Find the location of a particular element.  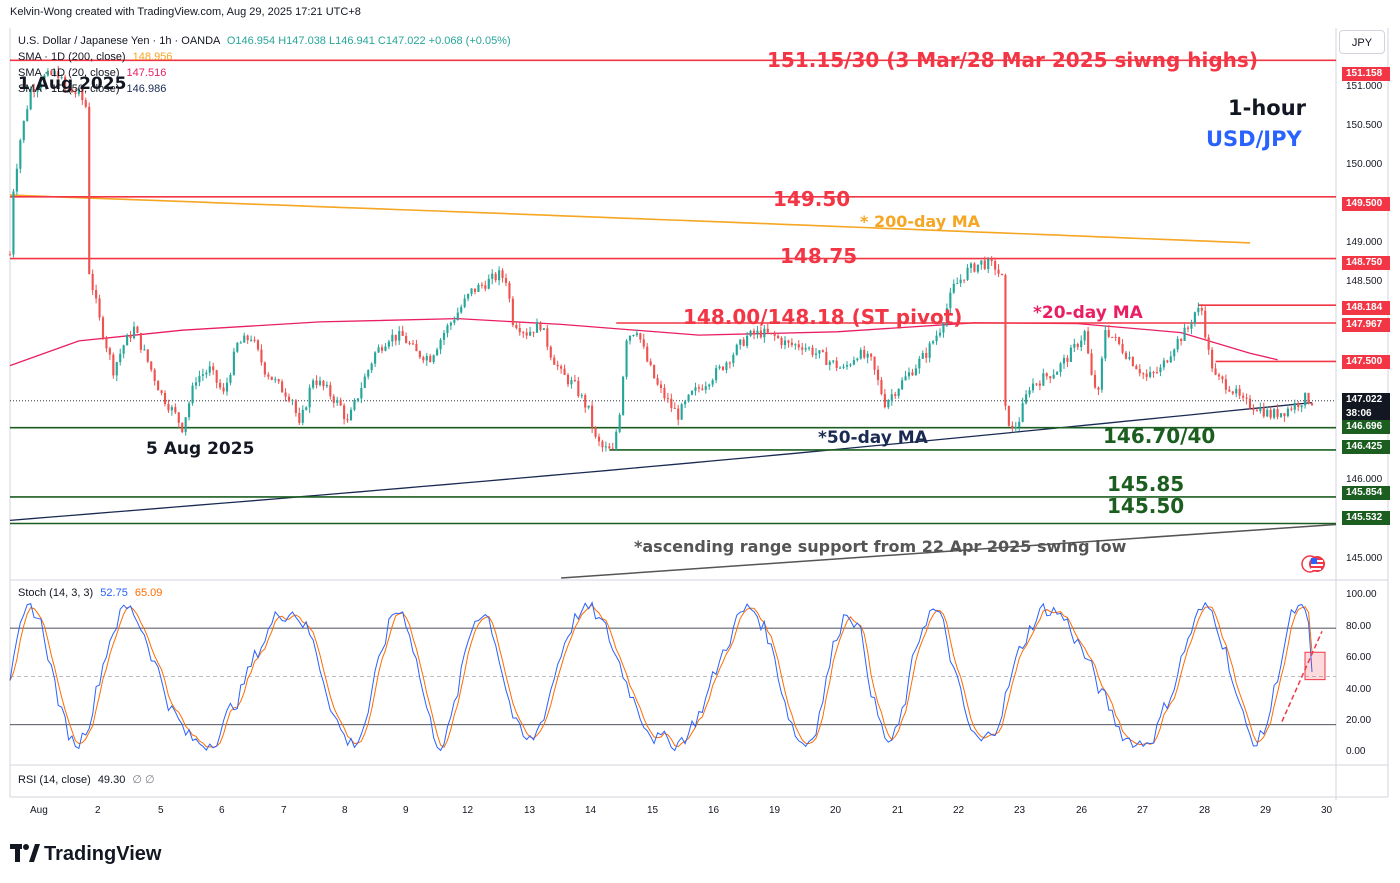

legend-sma20-row: SMA · 1D (20, close) 147.516 is located at coordinates (92, 73).